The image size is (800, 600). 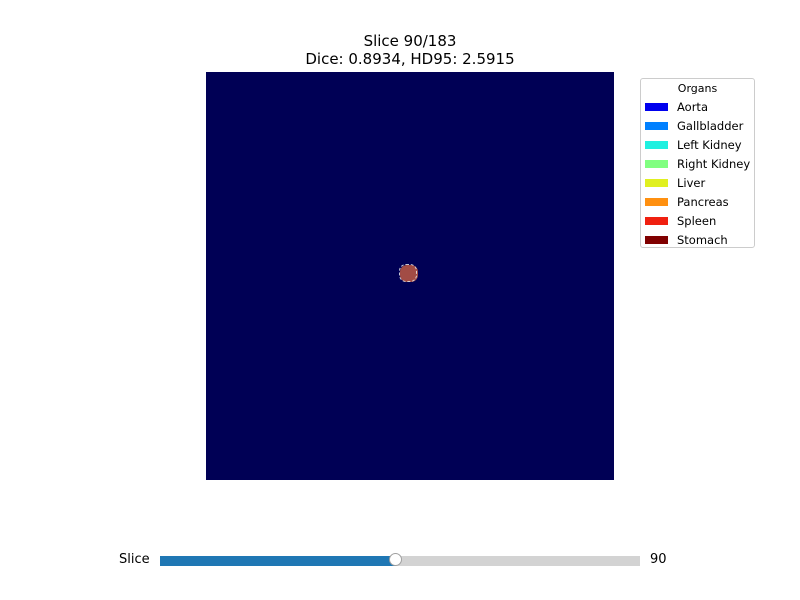 I want to click on legend-label: Liver, so click(x=691, y=183).